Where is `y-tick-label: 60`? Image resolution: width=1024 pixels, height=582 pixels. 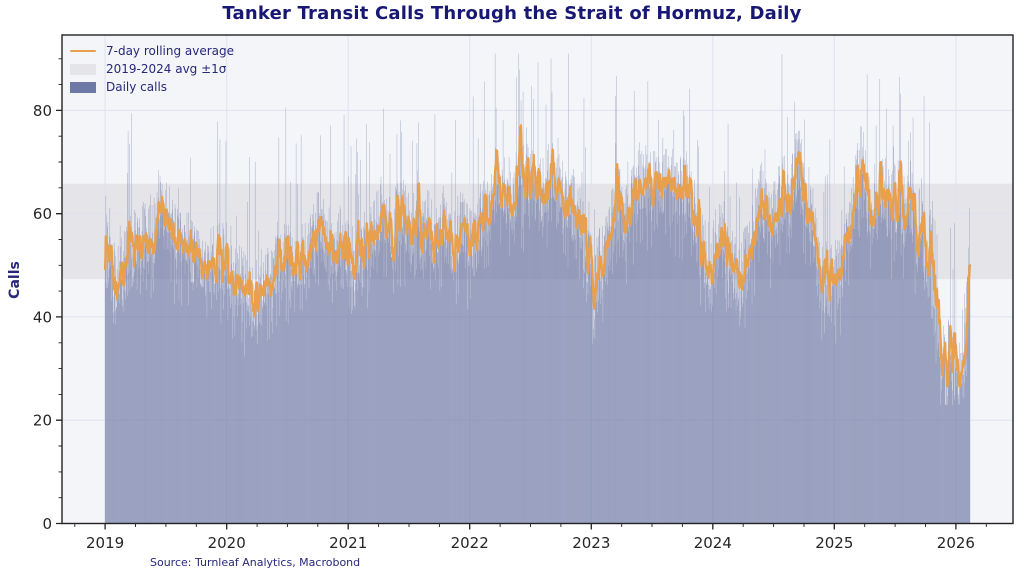 y-tick-label: 60 is located at coordinates (42, 214).